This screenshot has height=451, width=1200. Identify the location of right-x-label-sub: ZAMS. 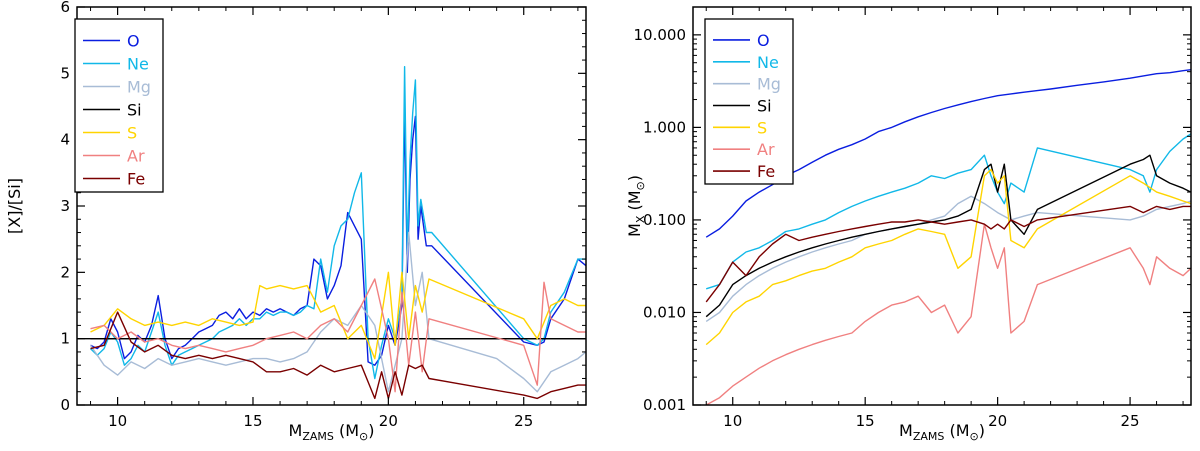
(929, 436).